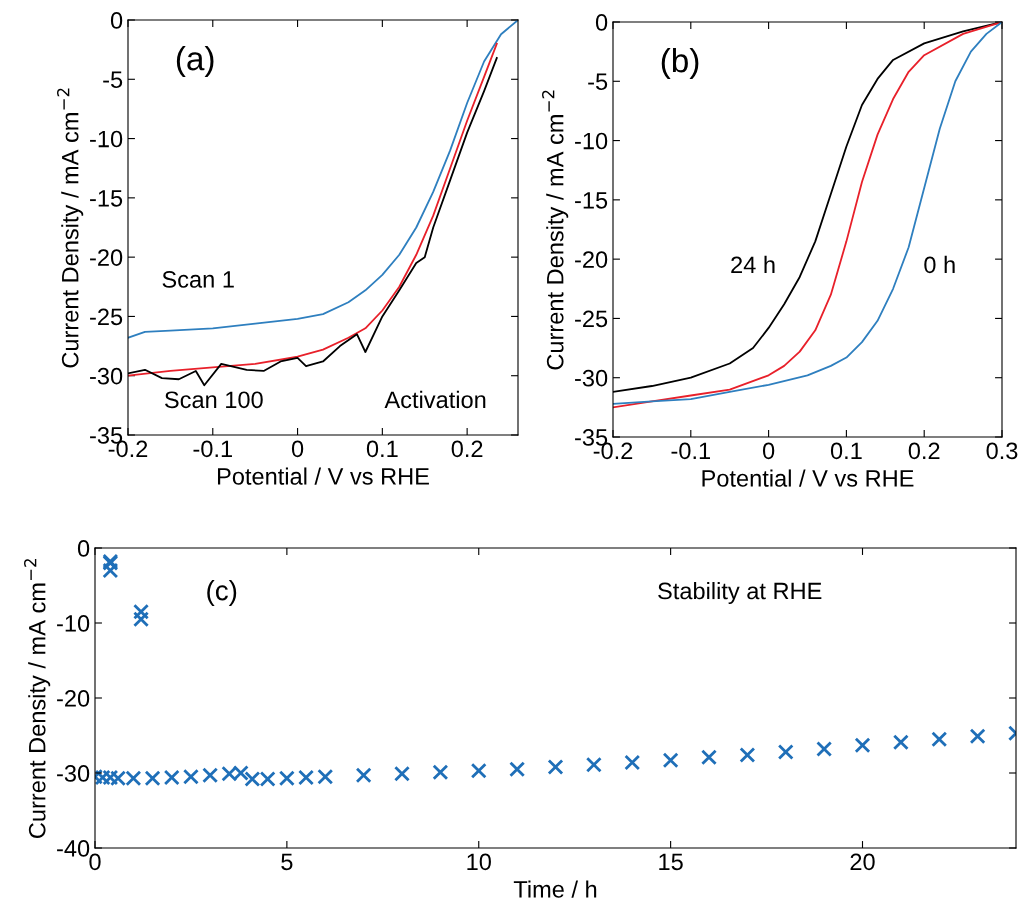 The height and width of the screenshot is (914, 1021). I want to click on x-tick-label: 15, so click(671, 862).